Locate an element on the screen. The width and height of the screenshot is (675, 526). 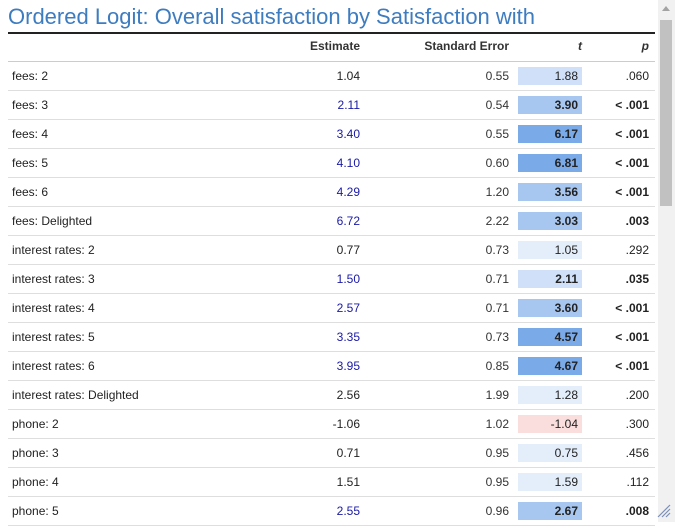
table-row: fees: Delighted 6.72 2.22 3.03 .003 is located at coordinates (331, 221).